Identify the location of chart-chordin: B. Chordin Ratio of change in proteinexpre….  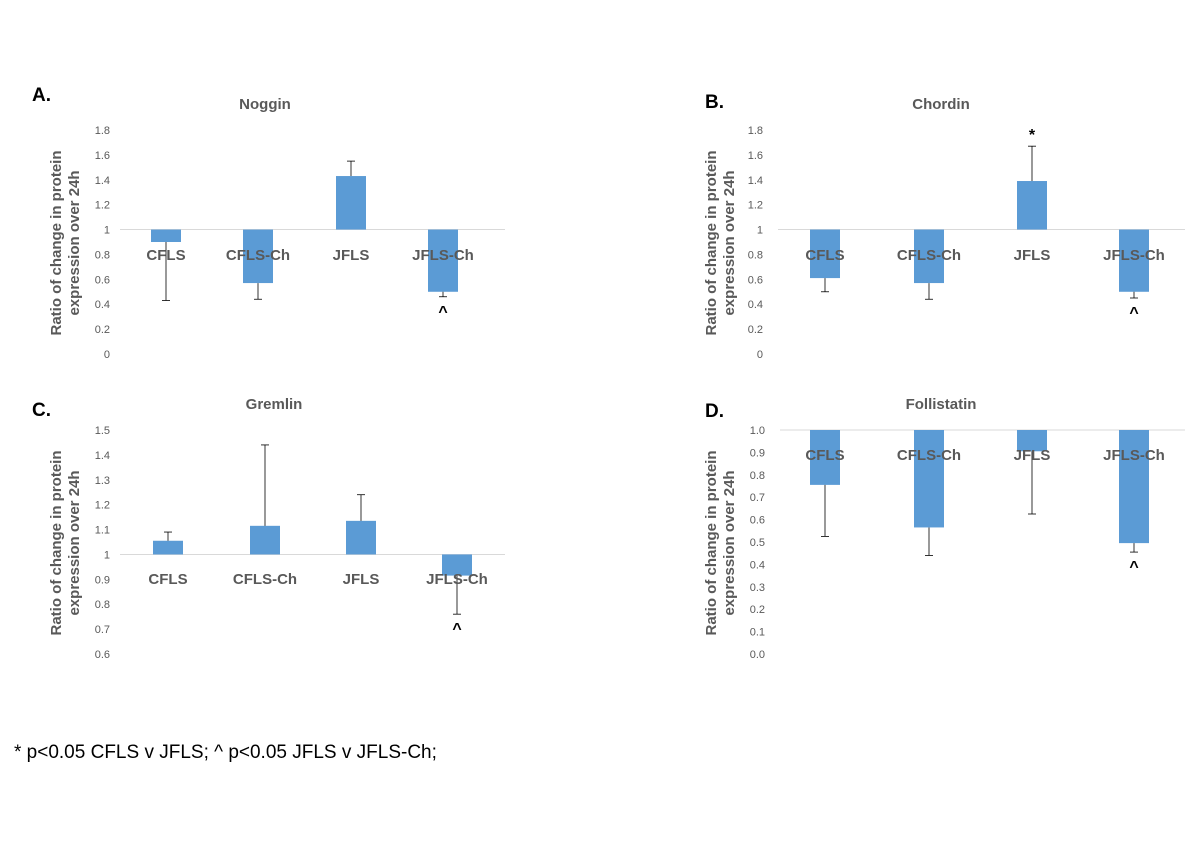
(944, 226).